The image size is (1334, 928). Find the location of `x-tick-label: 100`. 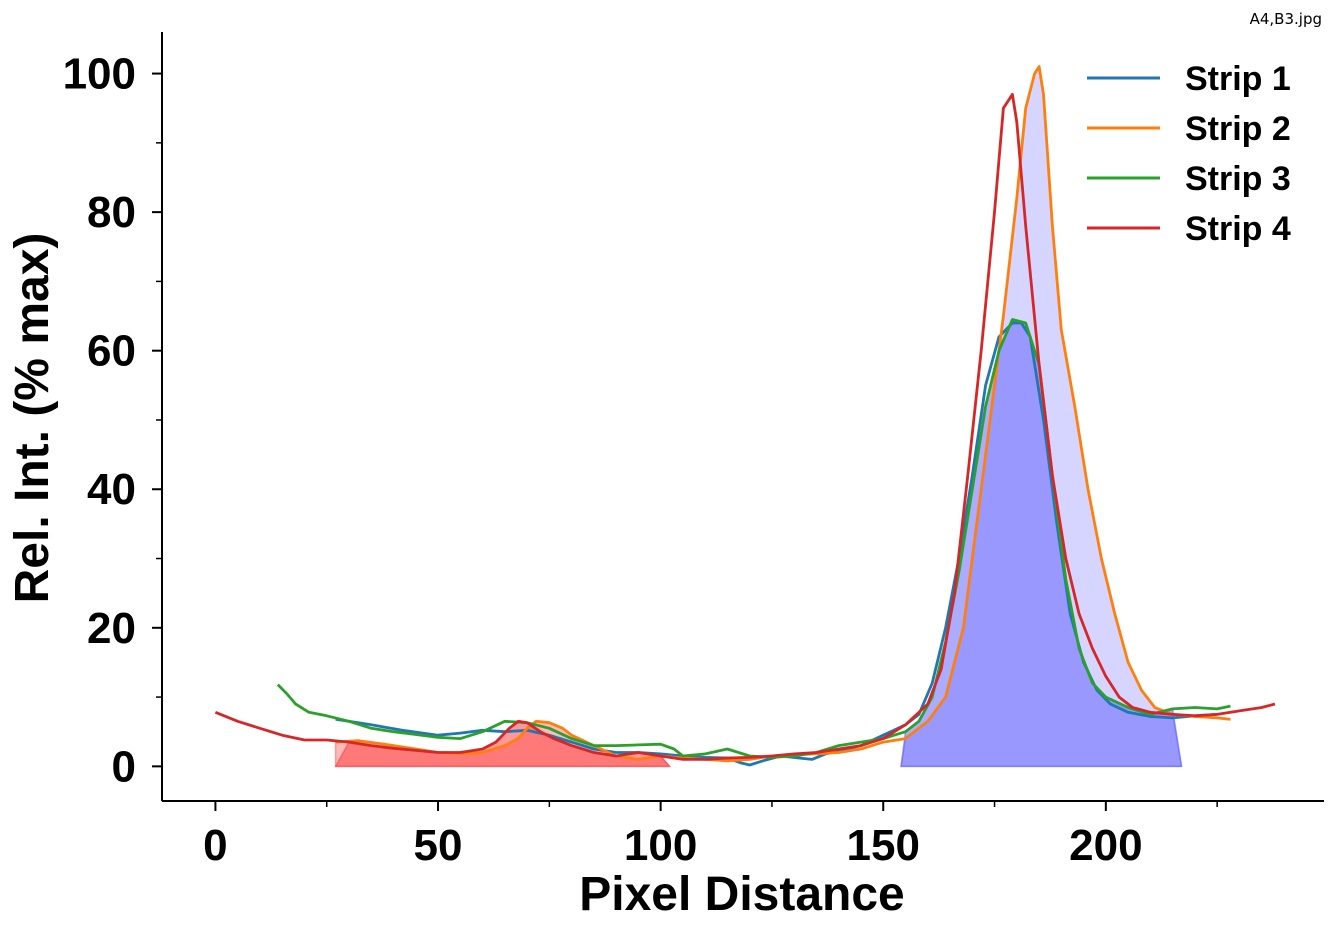

x-tick-label: 100 is located at coordinates (660, 845).